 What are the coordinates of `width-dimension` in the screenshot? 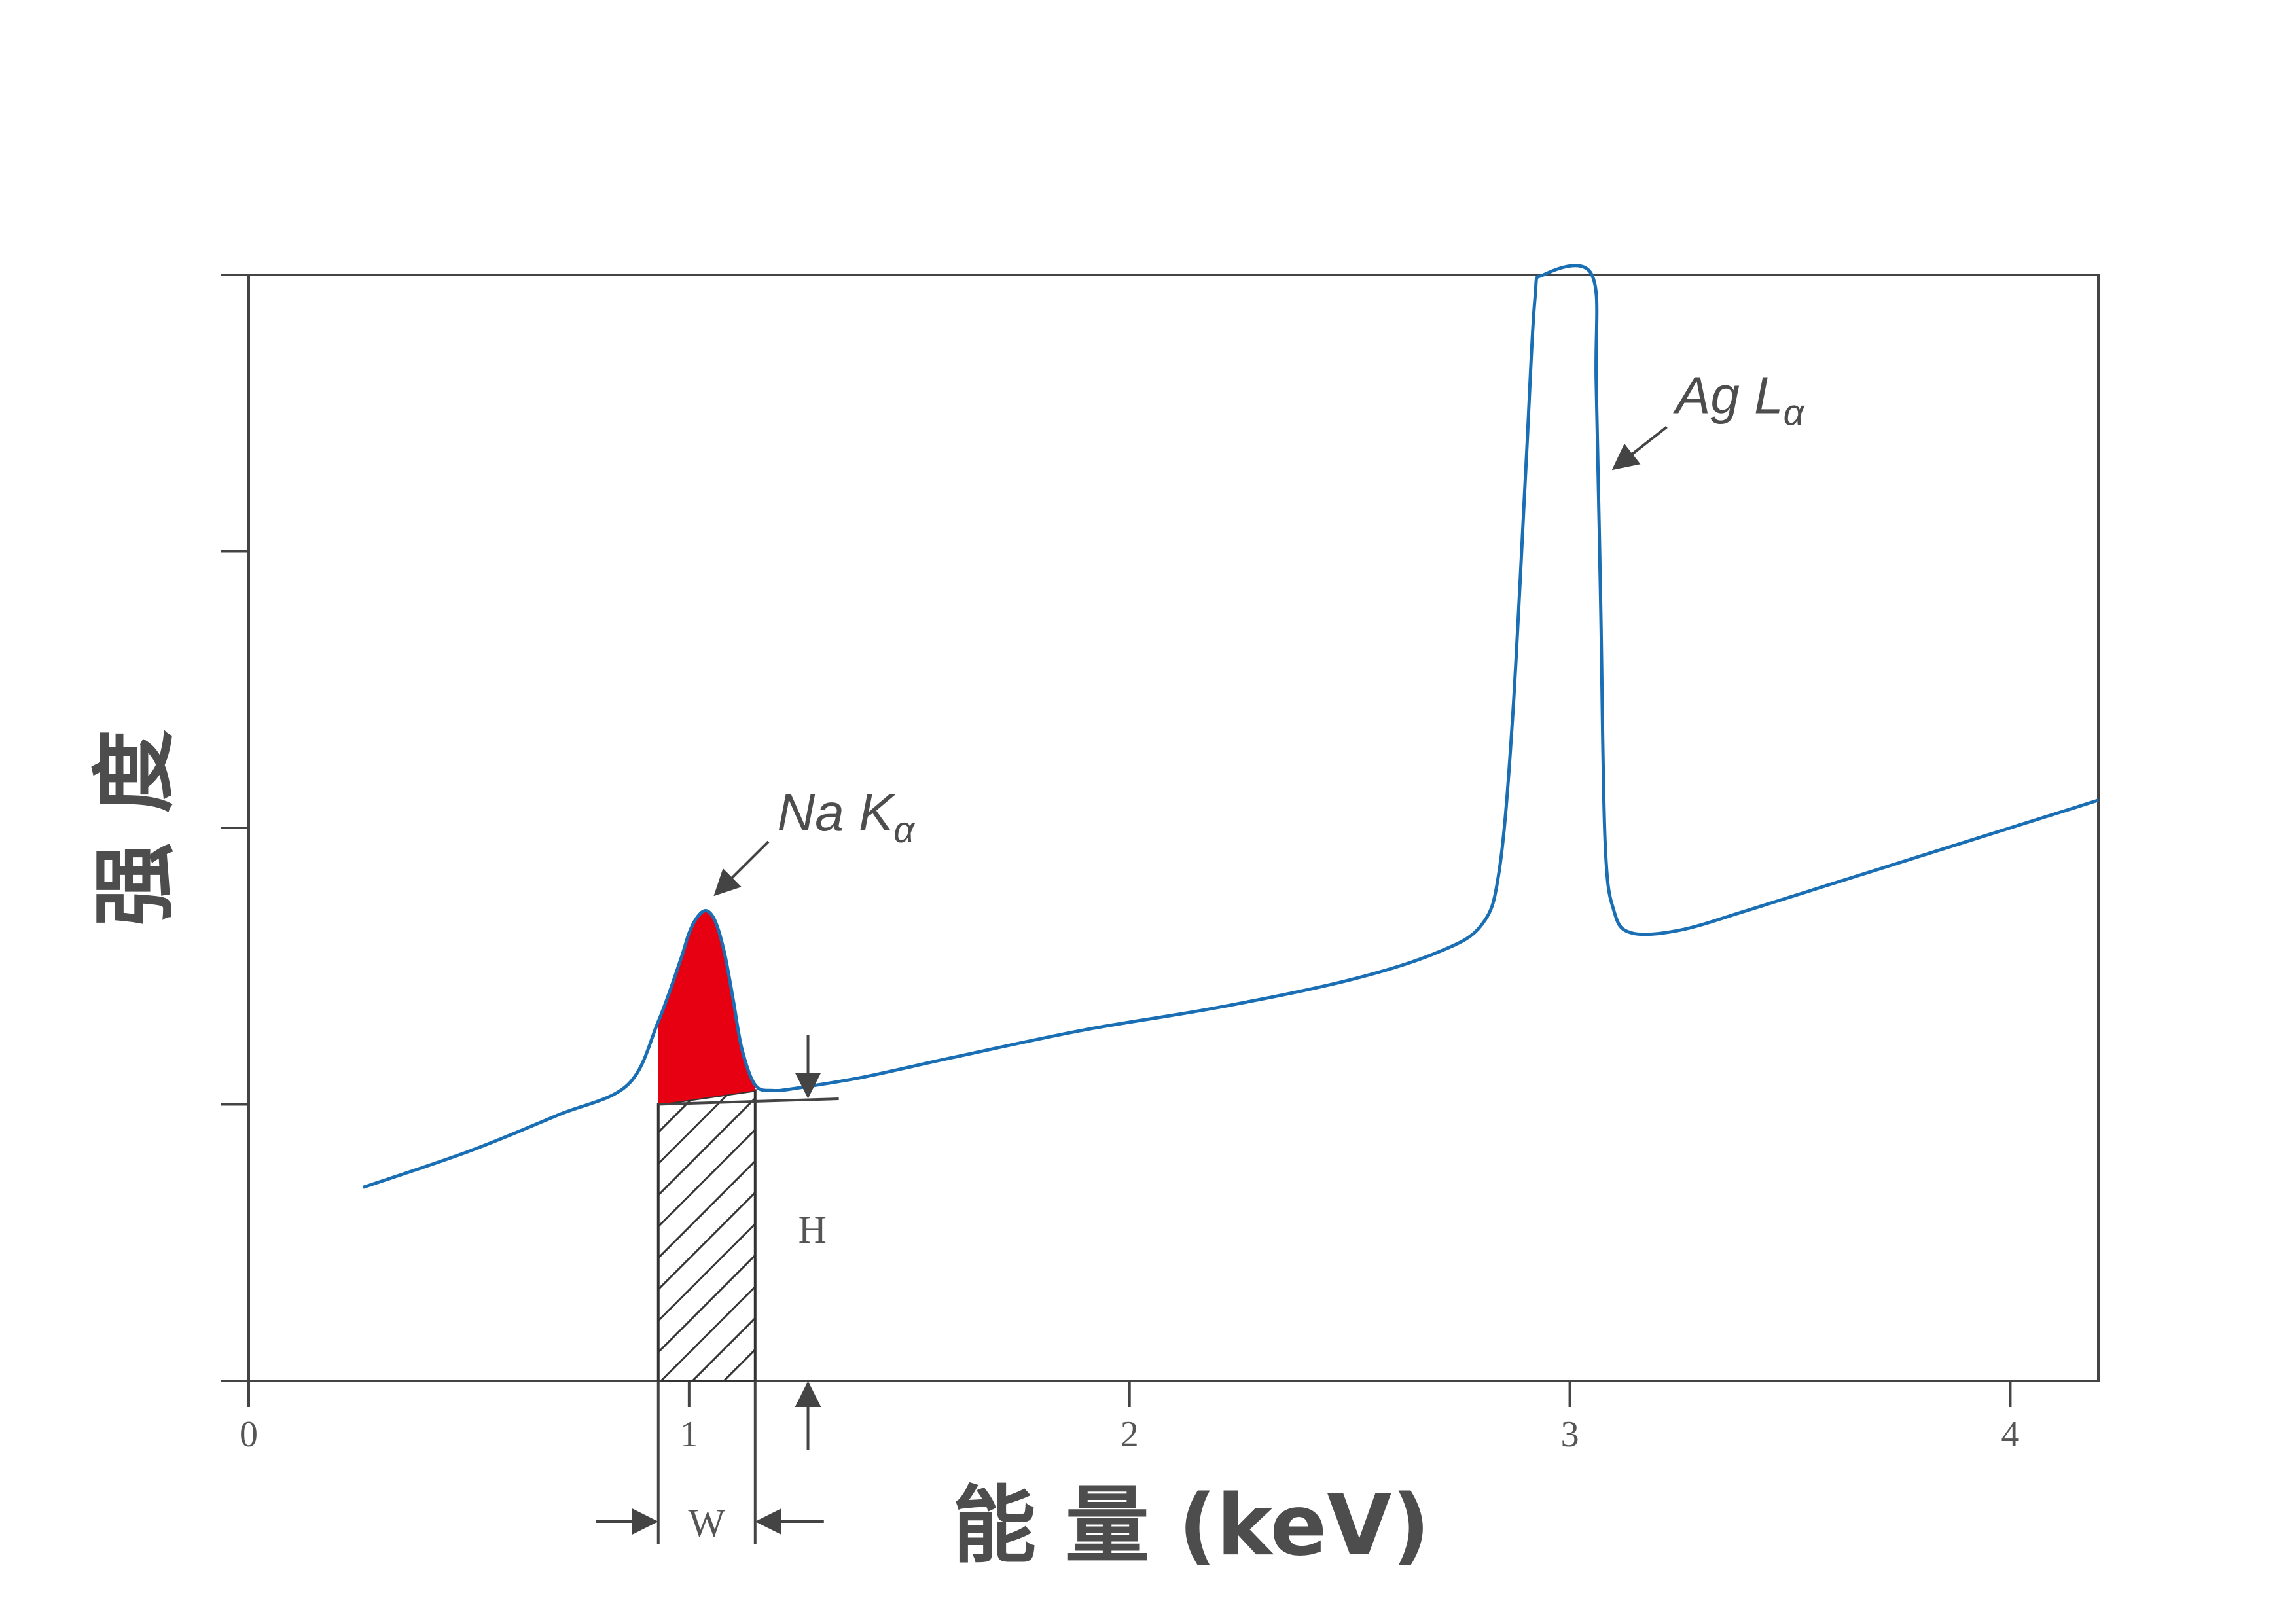 It's located at (710, 1462).